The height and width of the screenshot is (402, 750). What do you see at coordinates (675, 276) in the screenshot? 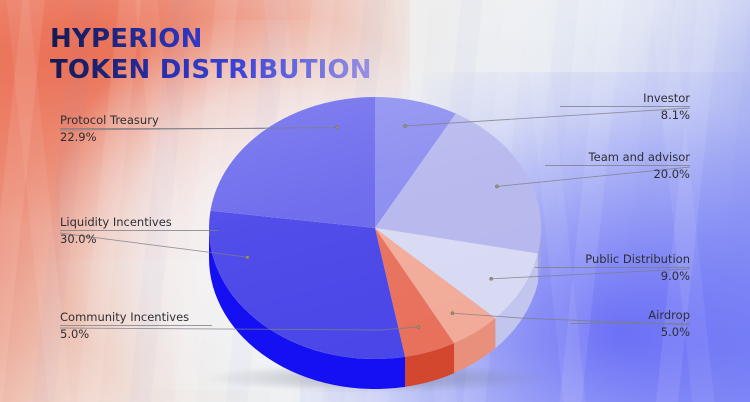
I see `label-public-distribution-pct: 9.0%` at bounding box center [675, 276].